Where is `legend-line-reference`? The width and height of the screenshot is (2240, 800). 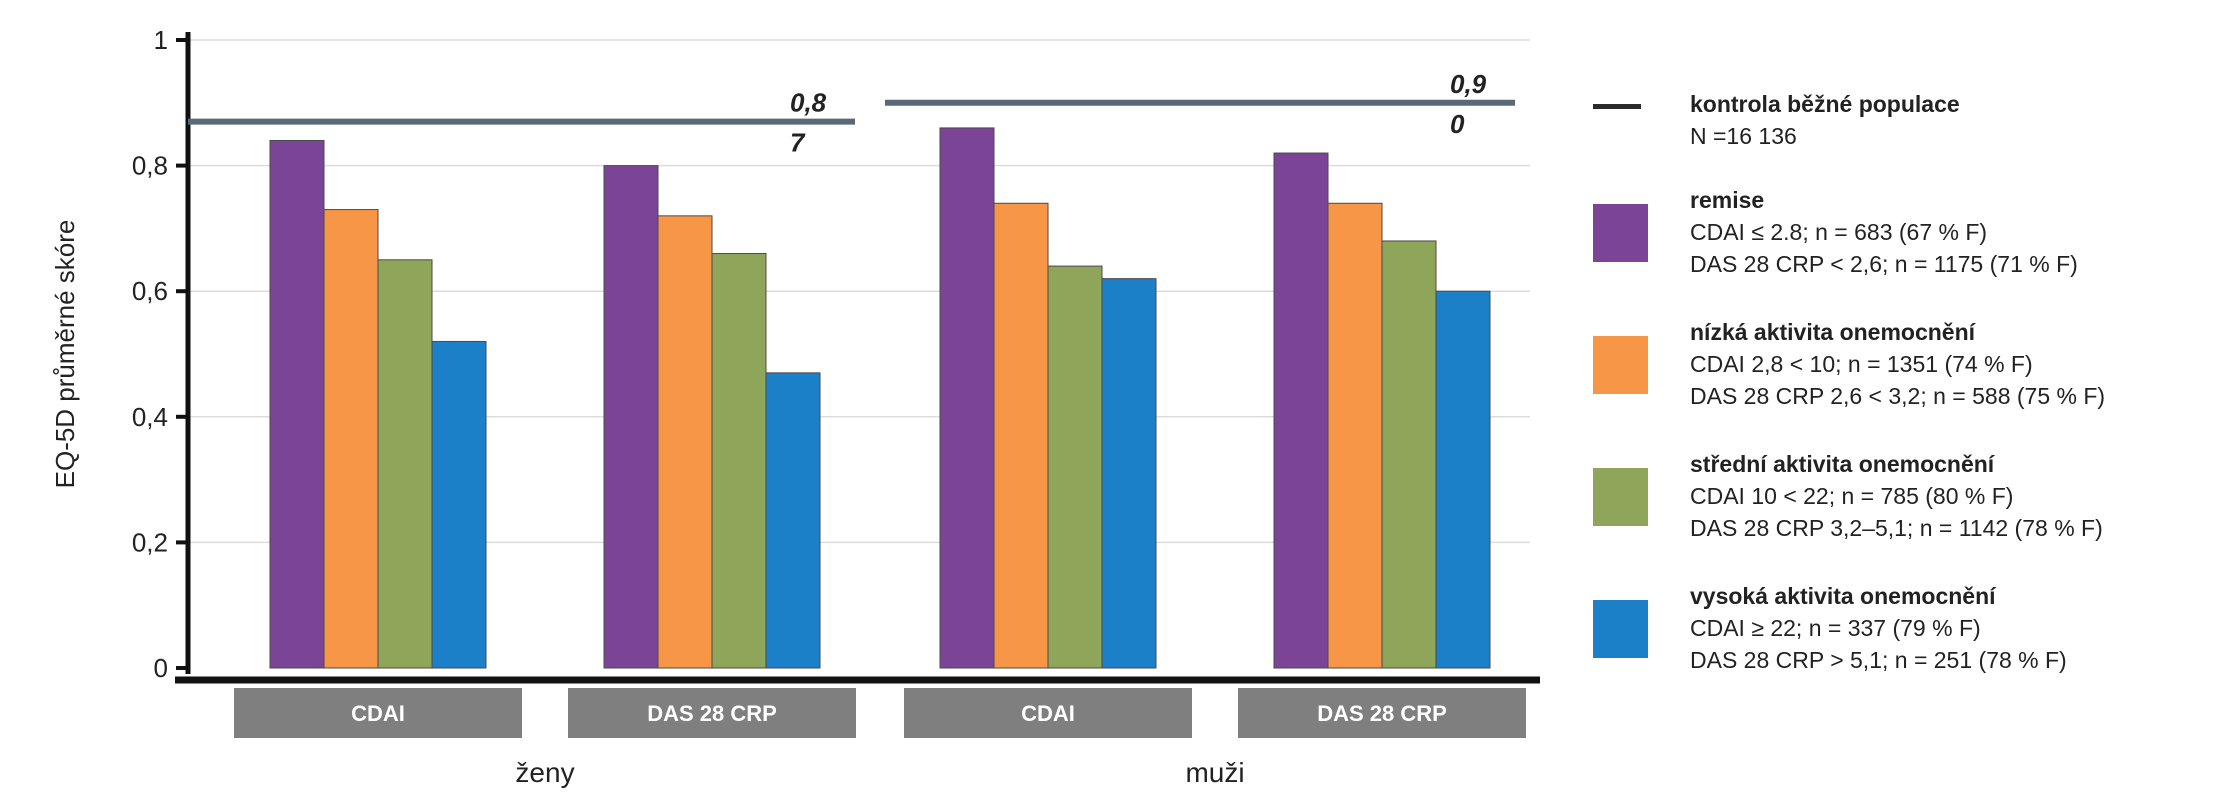 legend-line-reference is located at coordinates (1617, 106).